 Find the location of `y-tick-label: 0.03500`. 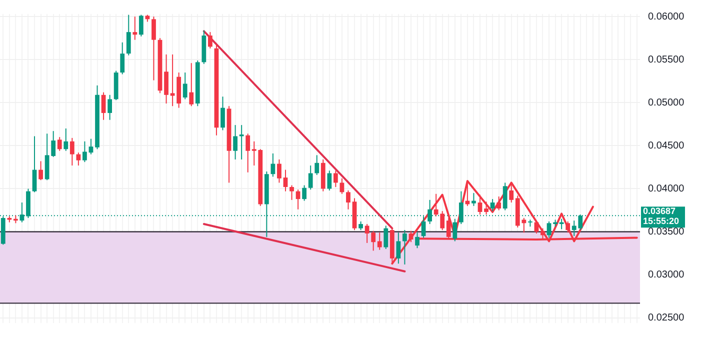

y-tick-label: 0.03500 is located at coordinates (666, 232).